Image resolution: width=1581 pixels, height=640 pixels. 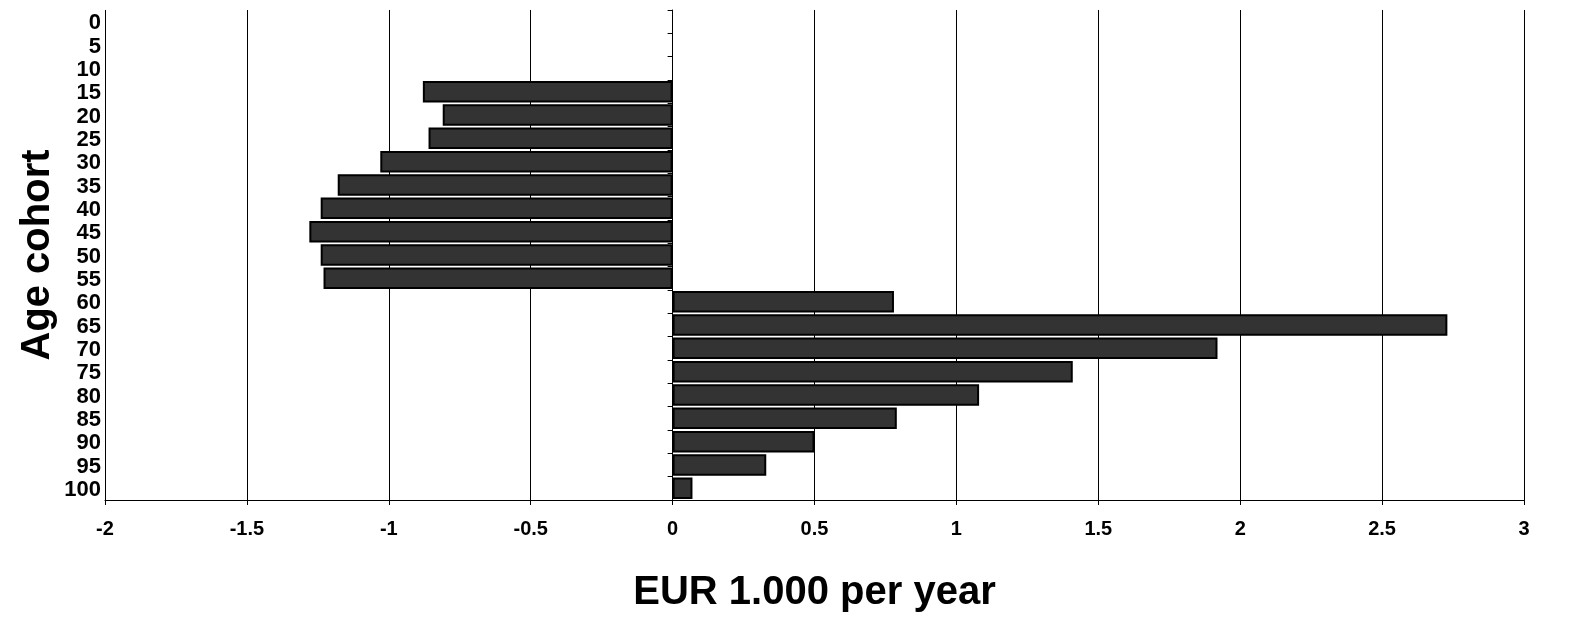 What do you see at coordinates (673, 528) in the screenshot?
I see `x-tick-label: 0` at bounding box center [673, 528].